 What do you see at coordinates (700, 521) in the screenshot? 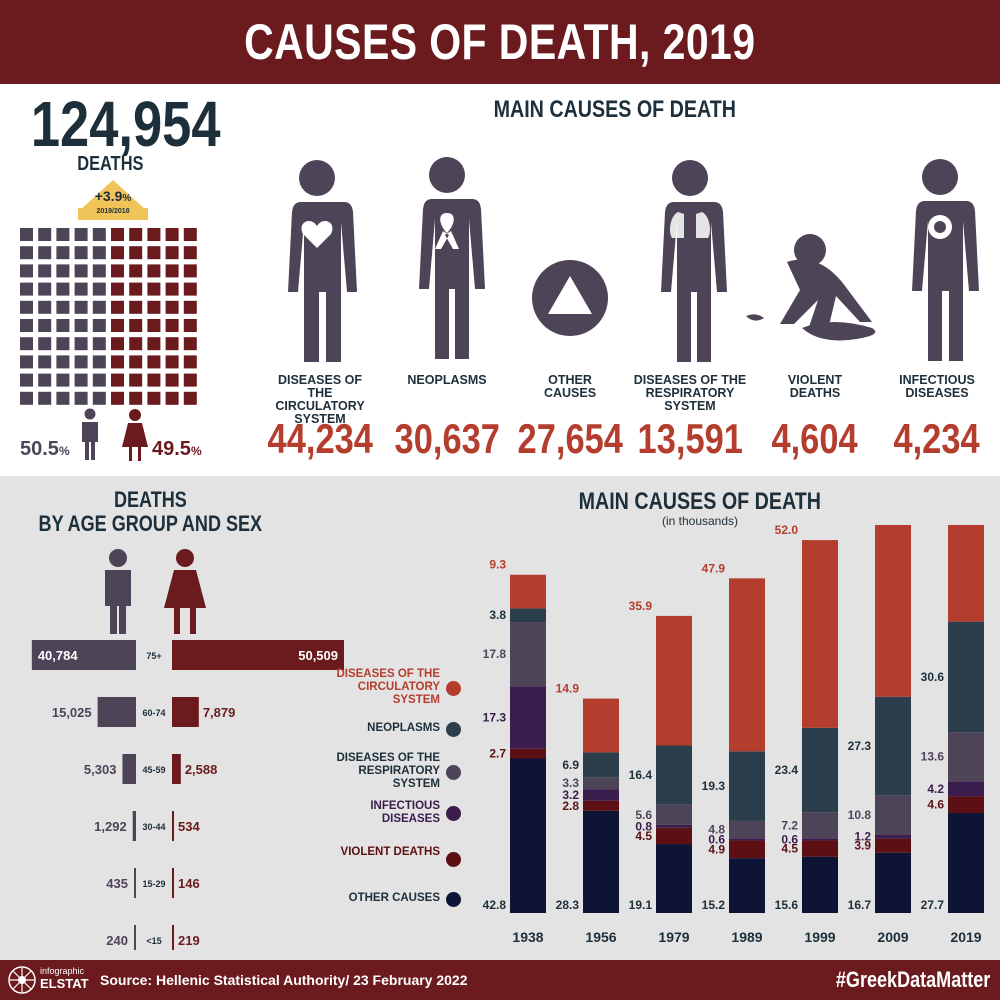
I see `stacked-chart-subtitle: (in thousands)` at bounding box center [700, 521].